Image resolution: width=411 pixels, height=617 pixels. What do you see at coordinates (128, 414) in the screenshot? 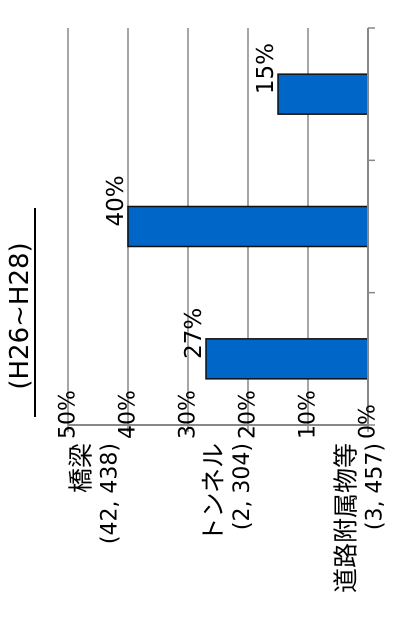
I see `tick-label: 40%` at bounding box center [128, 414].